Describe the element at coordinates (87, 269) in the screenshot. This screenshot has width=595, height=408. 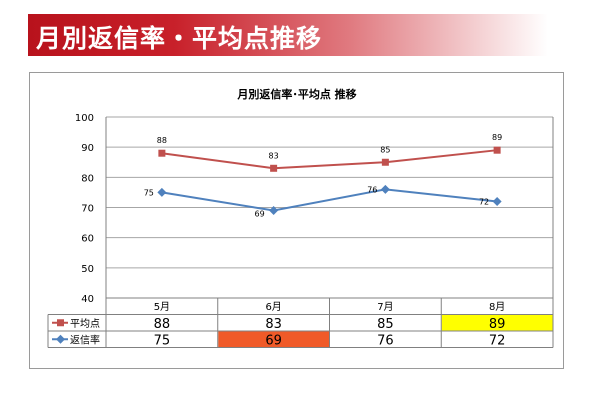
I see `y-tick-label: 50` at that location.